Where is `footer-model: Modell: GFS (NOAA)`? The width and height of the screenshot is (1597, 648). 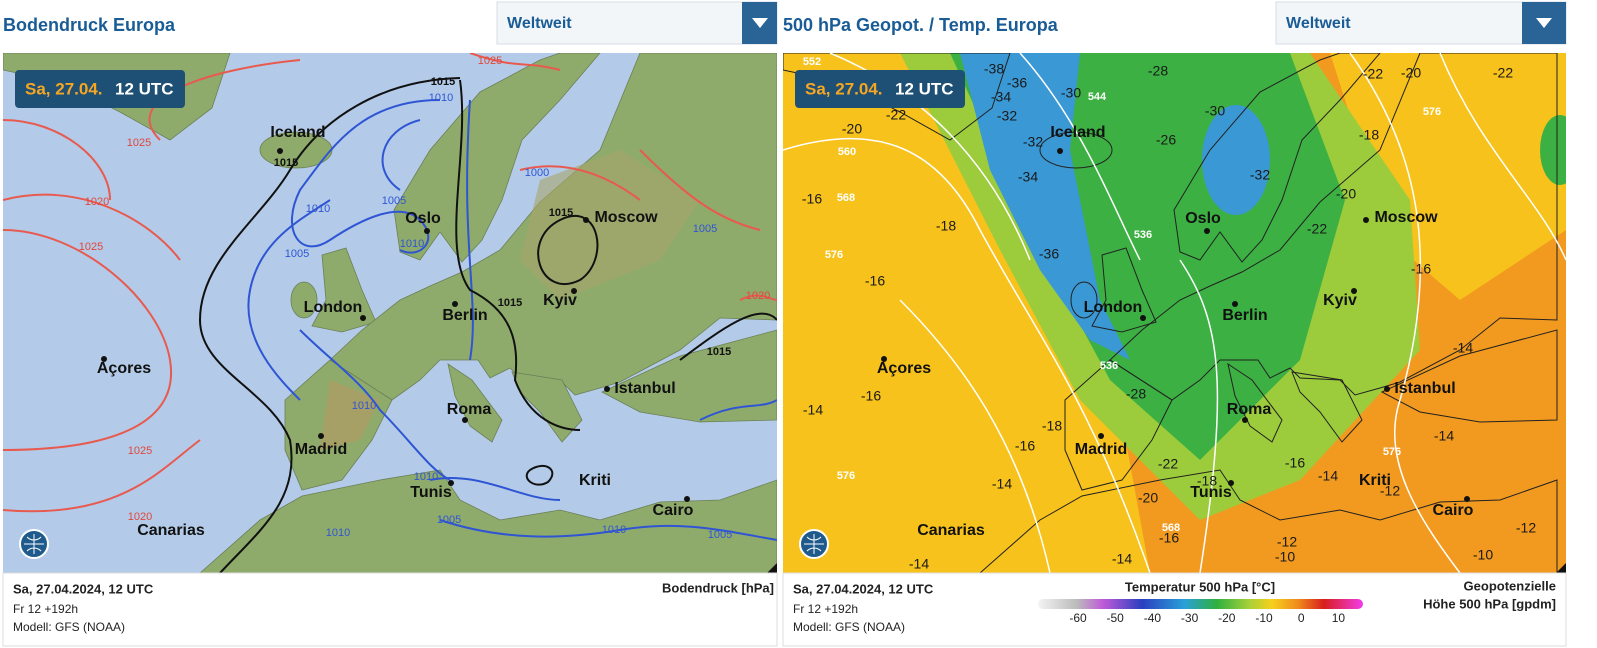 footer-model: Modell: GFS (NOAA) is located at coordinates (69, 627).